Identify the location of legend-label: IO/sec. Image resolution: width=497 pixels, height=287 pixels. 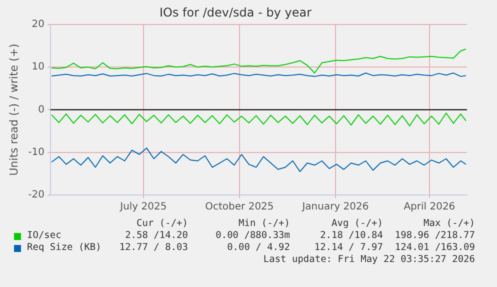
(44, 236).